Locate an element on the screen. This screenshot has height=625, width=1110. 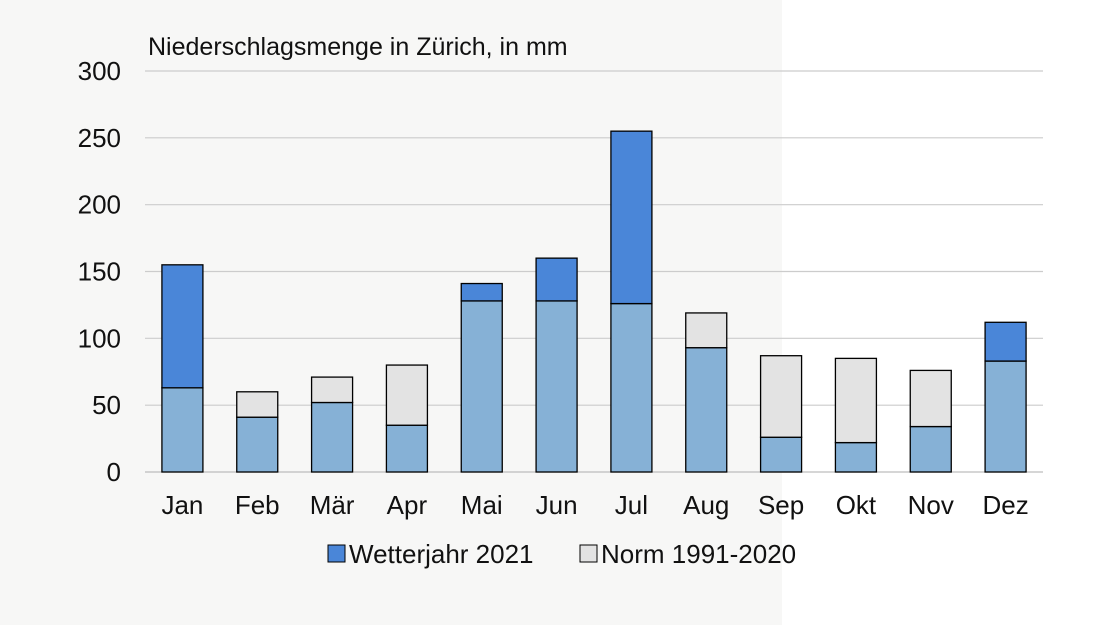
y-tick-label: 150 is located at coordinates (99, 272).